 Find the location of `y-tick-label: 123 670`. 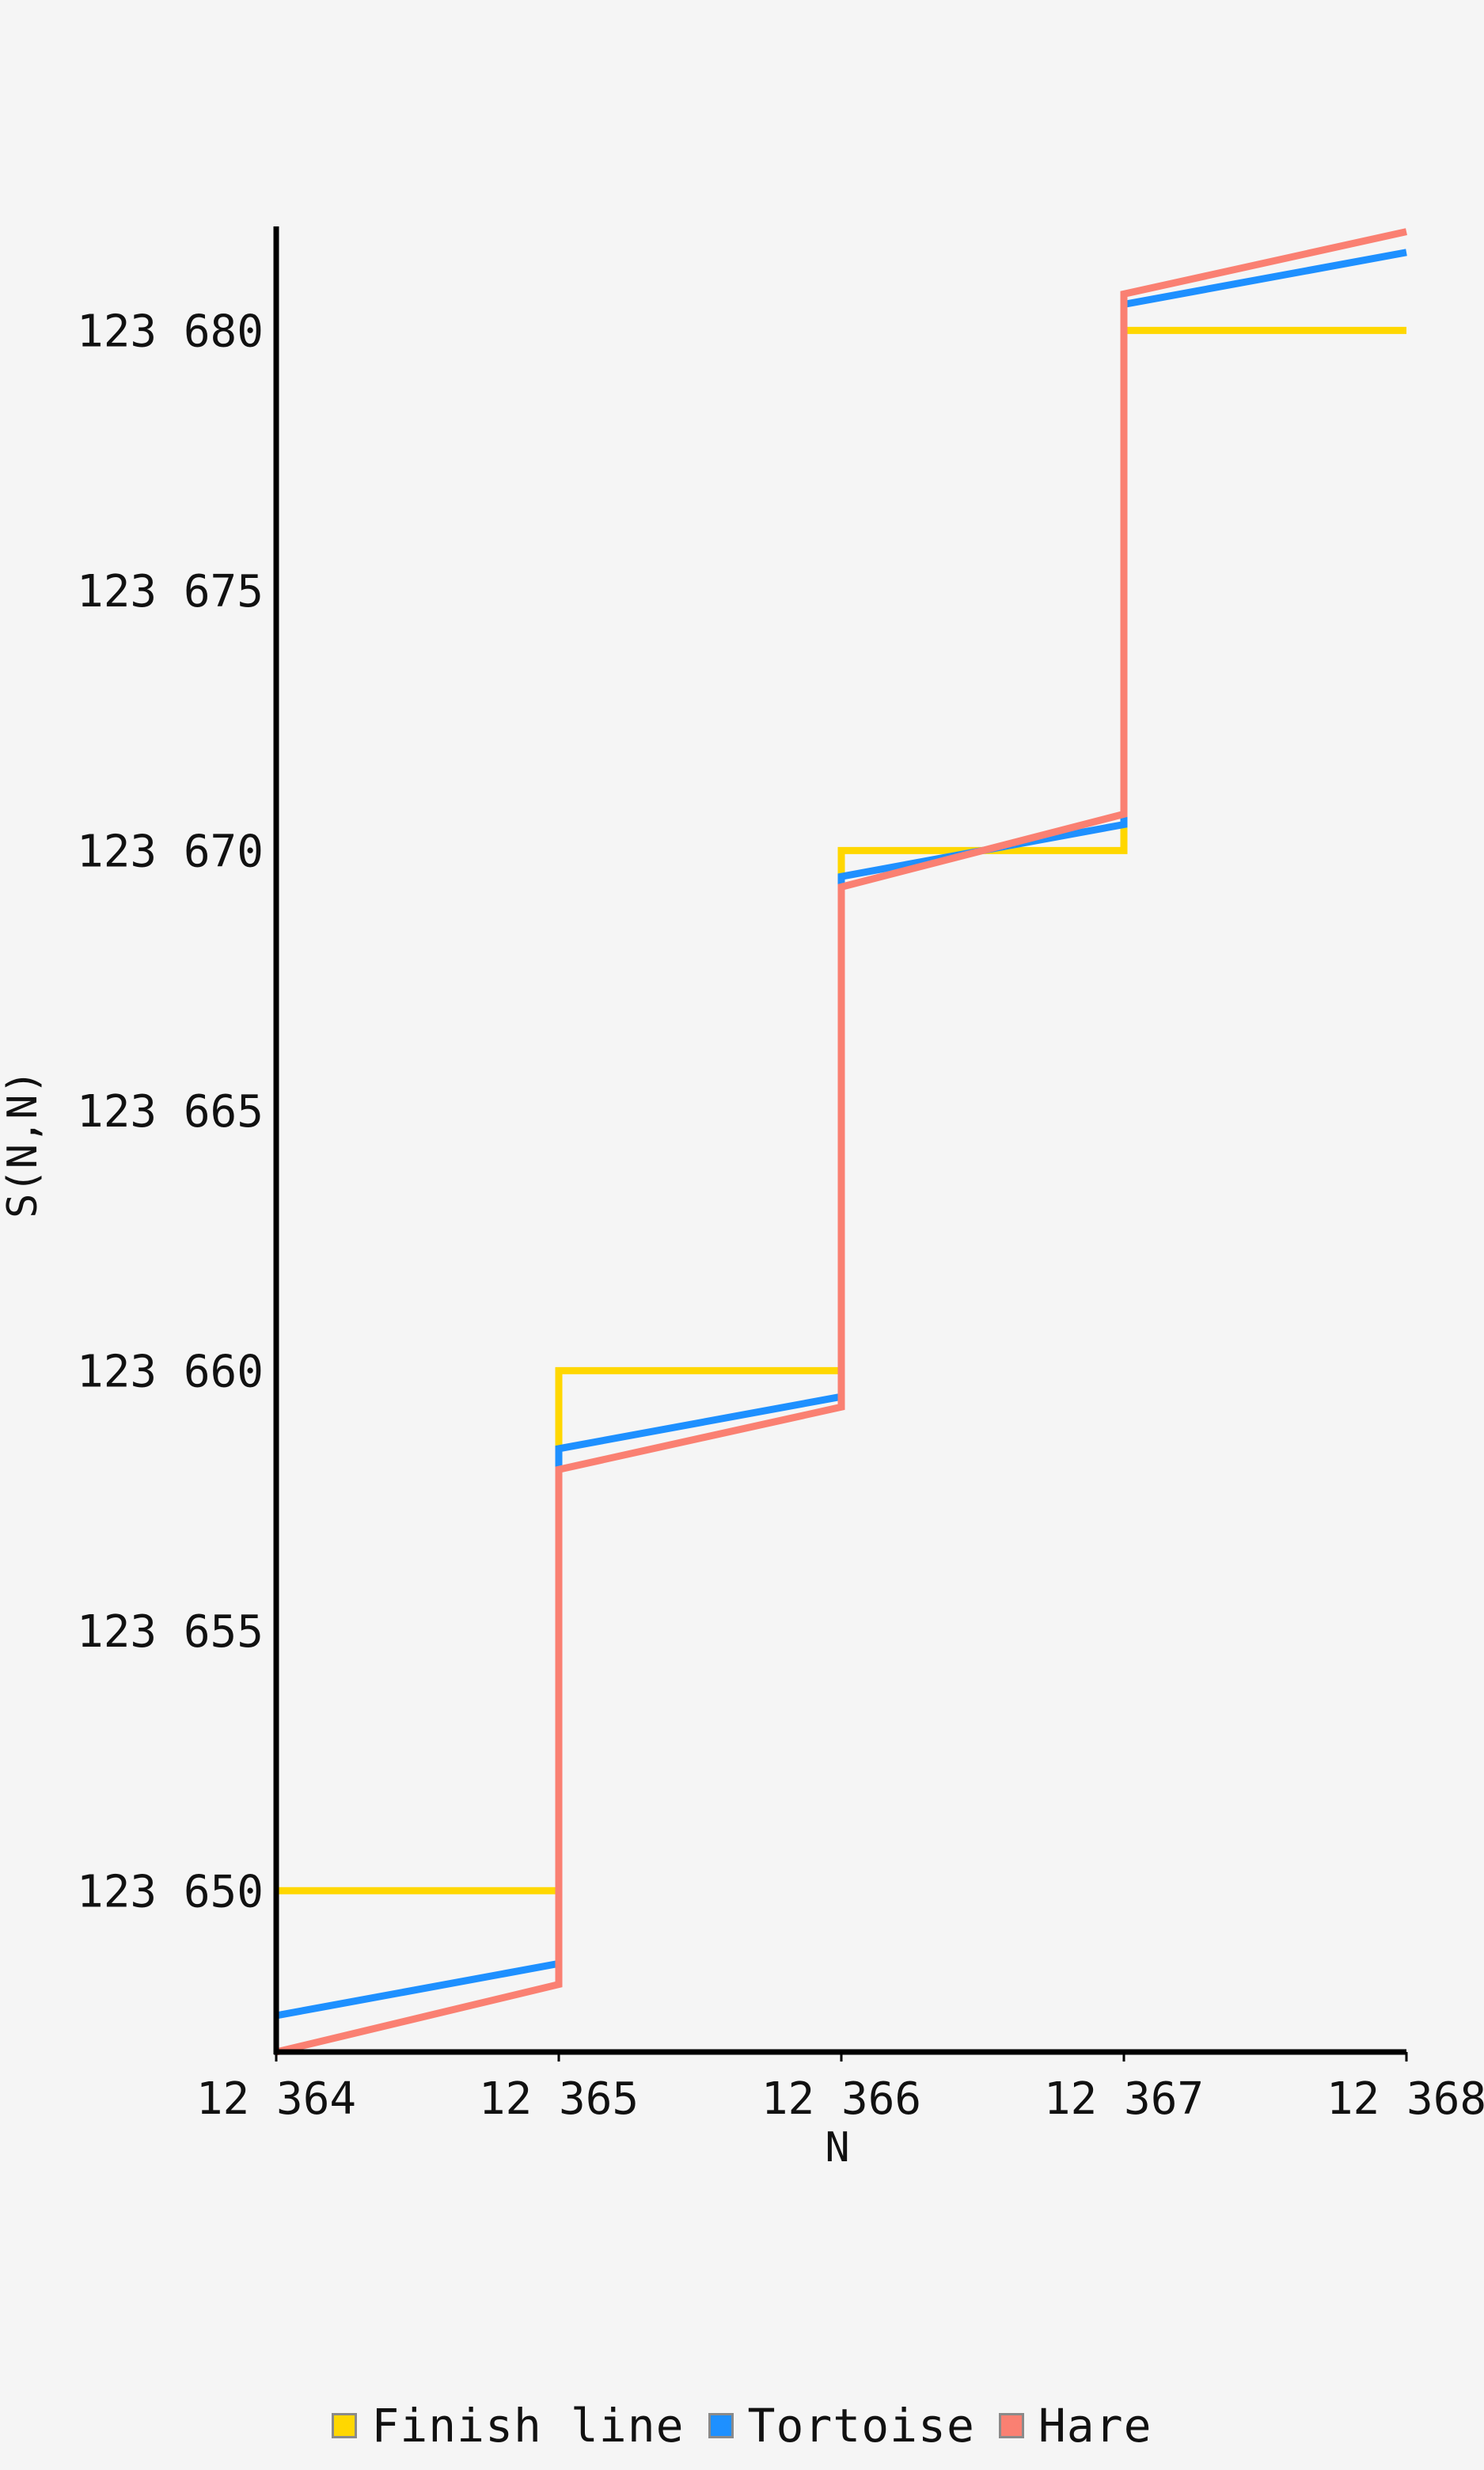

y-tick-label: 123 670 is located at coordinates (170, 851).